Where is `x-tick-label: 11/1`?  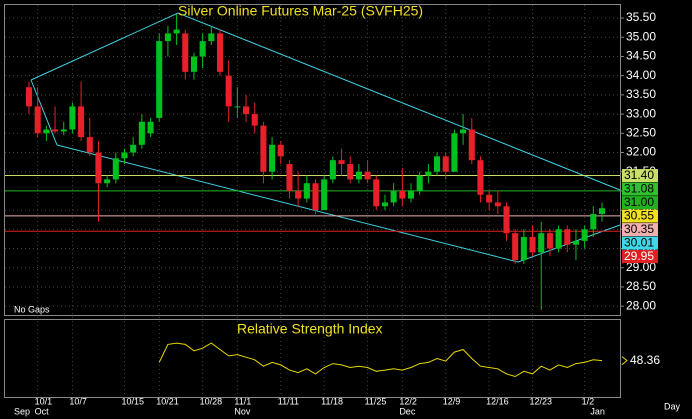 x-tick-label: 11/1 is located at coordinates (242, 401).